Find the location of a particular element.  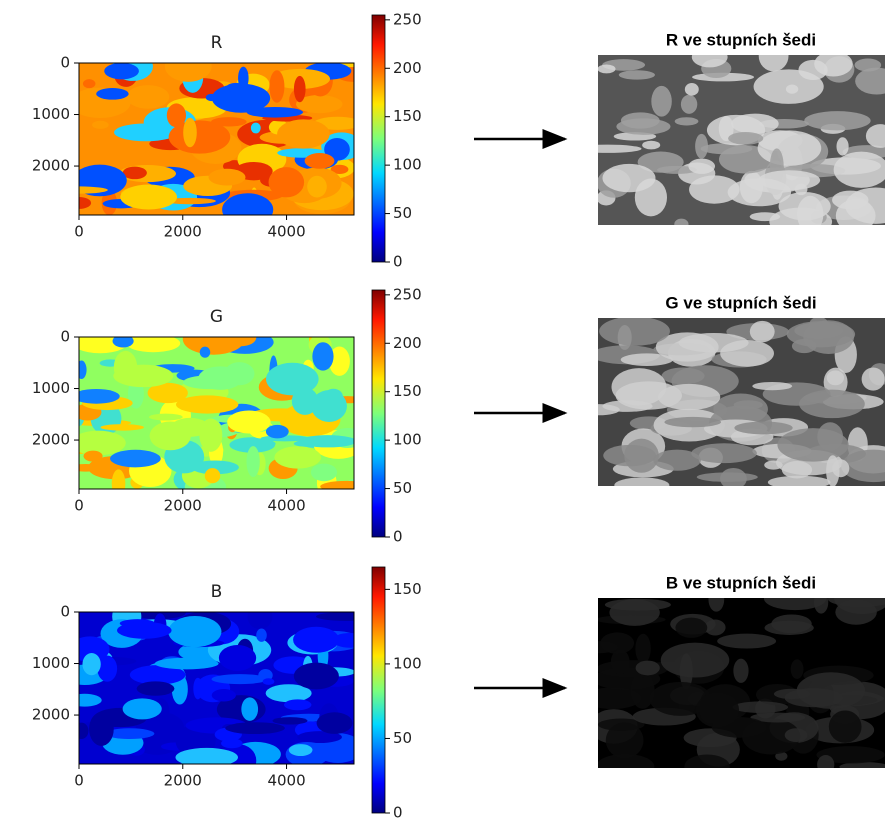

y-tick-label: 0 is located at coordinates (65, 612).